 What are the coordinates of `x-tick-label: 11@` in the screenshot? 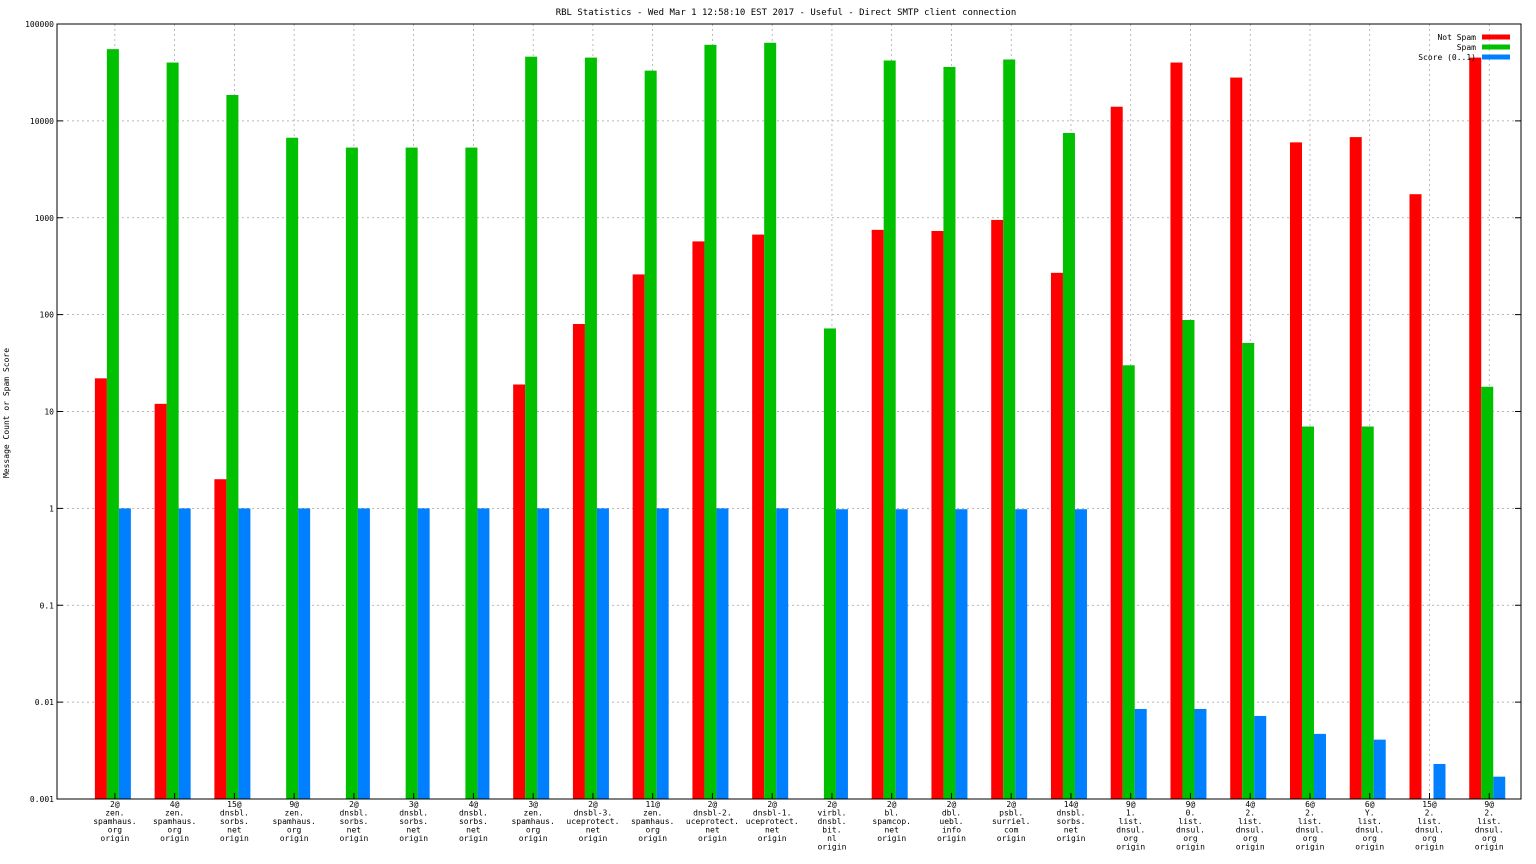 It's located at (652, 804).